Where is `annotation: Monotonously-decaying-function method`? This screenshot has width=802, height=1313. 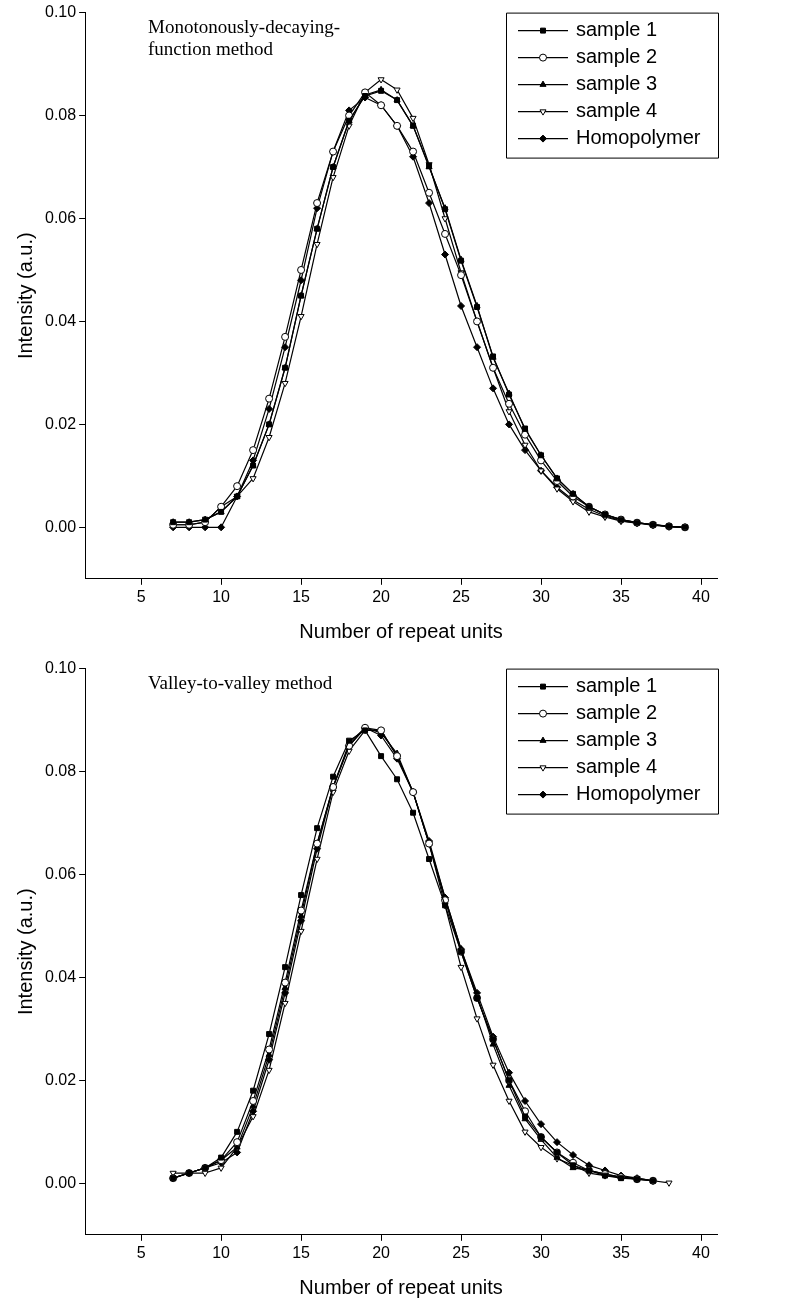 annotation: Monotonously-decaying-function method is located at coordinates (245, 38).